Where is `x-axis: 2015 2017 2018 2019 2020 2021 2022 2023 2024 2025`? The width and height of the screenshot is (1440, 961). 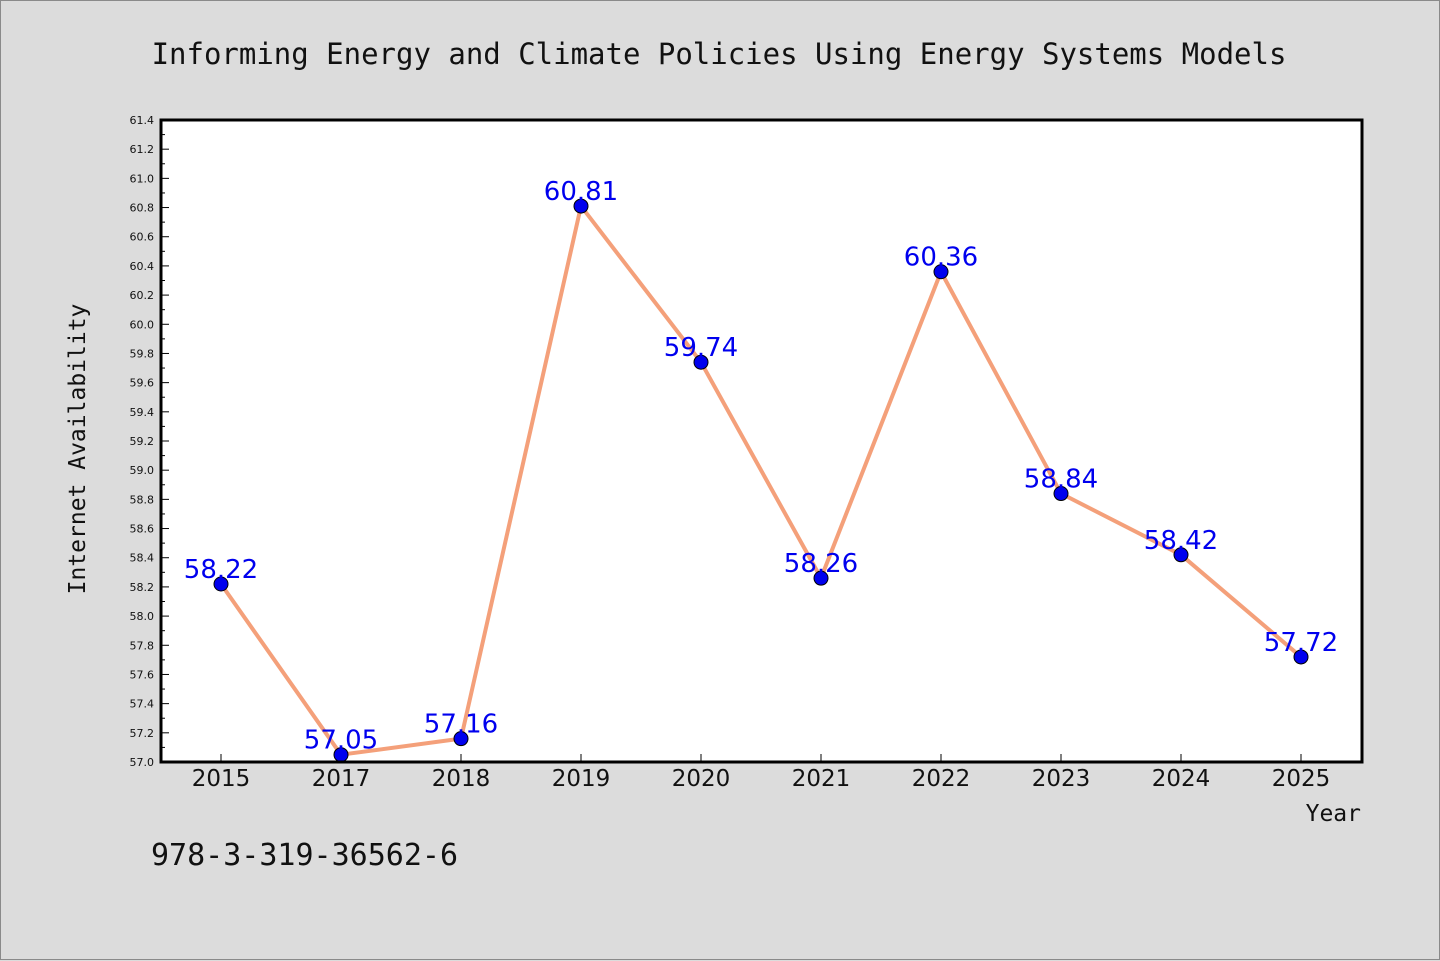 x-axis: 2015 2017 2018 2019 2020 2021 2022 2023 2024 2025 is located at coordinates (761, 773).